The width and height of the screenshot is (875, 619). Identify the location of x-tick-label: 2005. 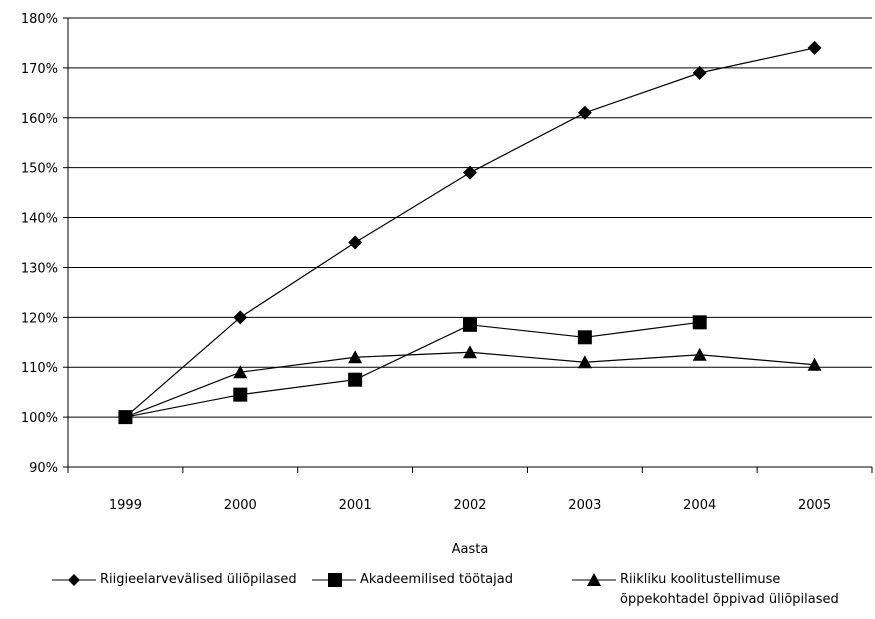
(814, 505).